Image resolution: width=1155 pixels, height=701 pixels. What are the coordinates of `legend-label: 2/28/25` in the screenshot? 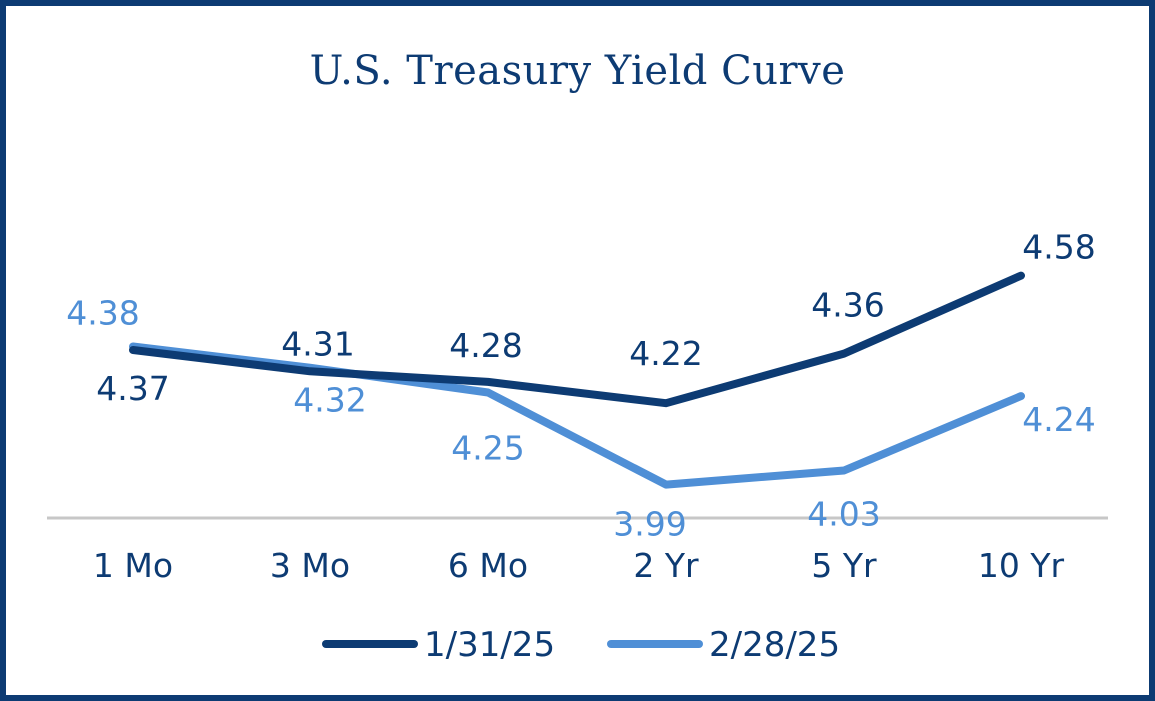 It's located at (774, 645).